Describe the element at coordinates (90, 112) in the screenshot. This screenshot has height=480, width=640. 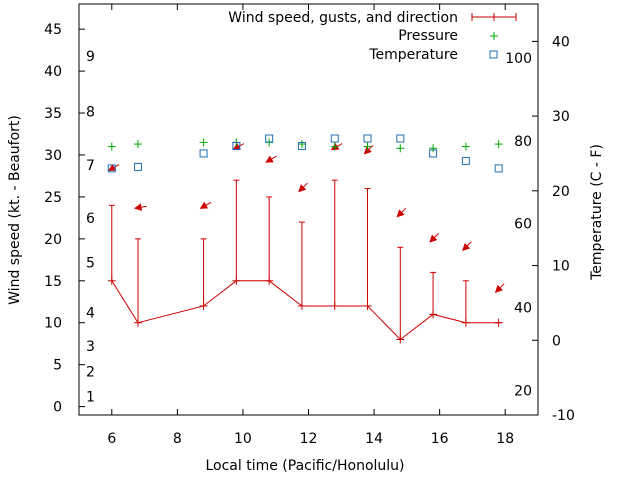
I see `beaufort-label: 8` at that location.